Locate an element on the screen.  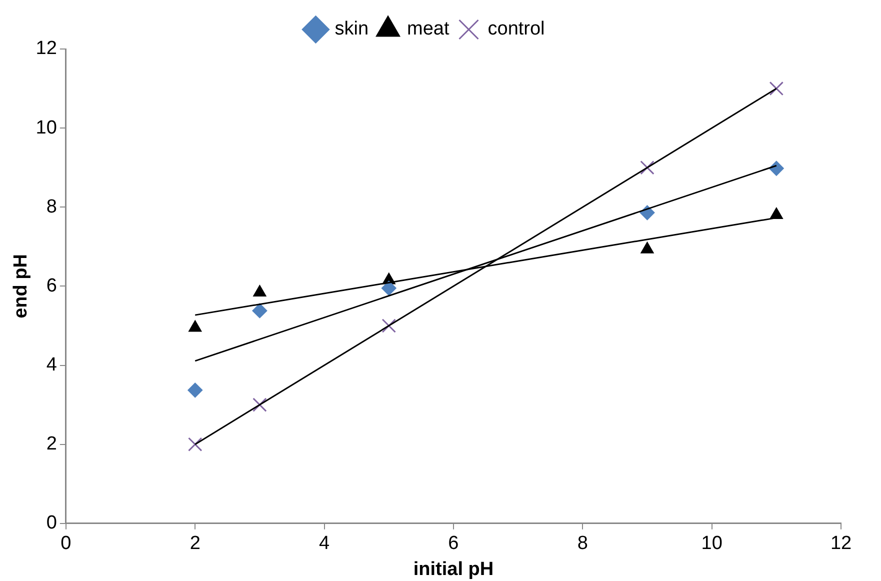
x-tick-label: 2 is located at coordinates (195, 543).